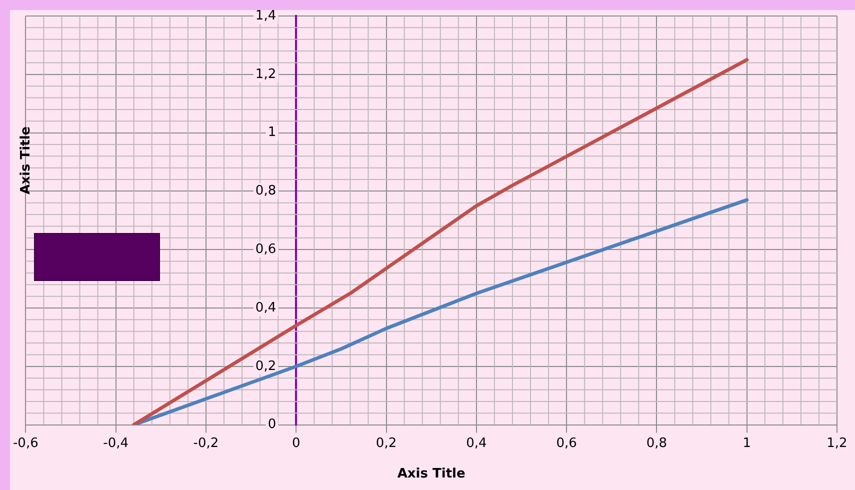  I want to click on y-tick-label: 0,8, so click(265, 191).